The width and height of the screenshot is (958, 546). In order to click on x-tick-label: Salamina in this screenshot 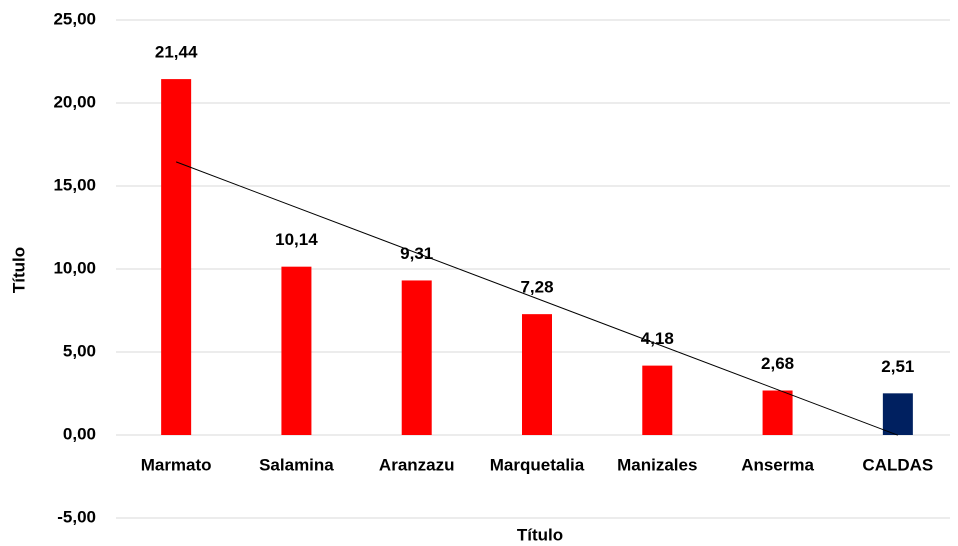, I will do `click(296, 464)`.